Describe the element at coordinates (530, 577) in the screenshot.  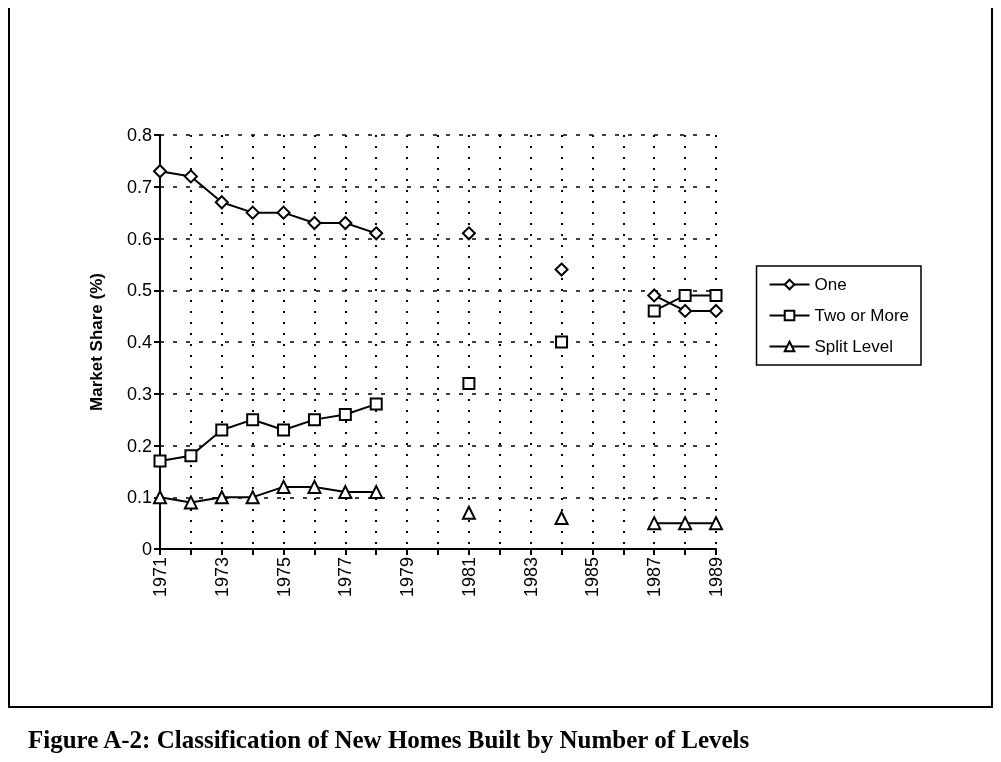
I see `x-tick-label: 1983` at that location.